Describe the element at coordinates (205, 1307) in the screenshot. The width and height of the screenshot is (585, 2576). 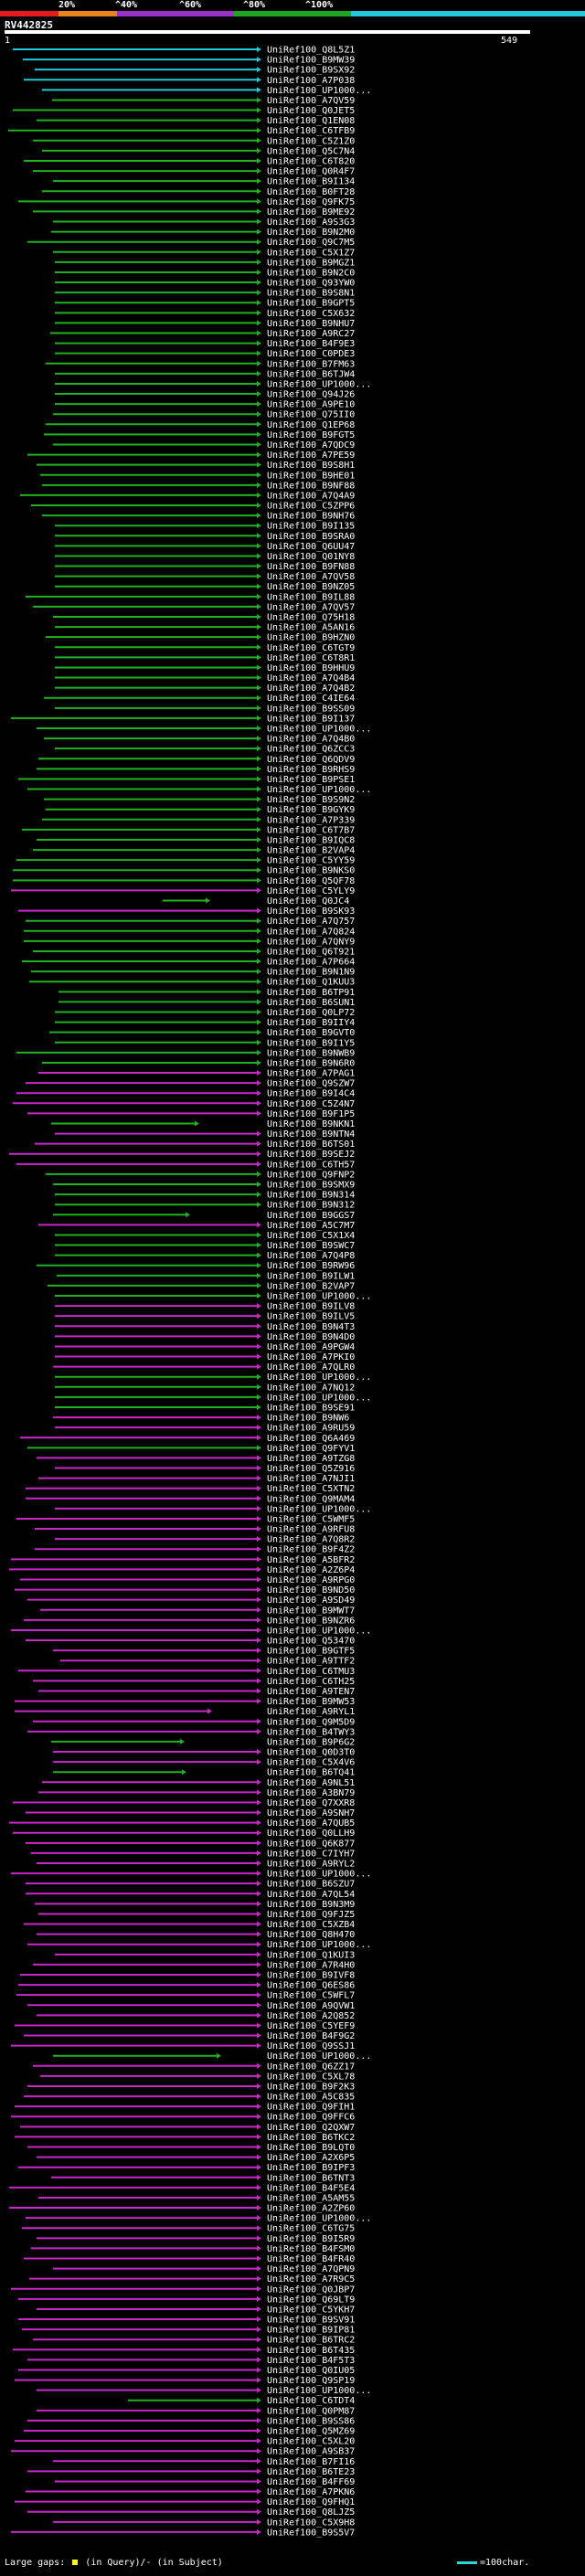
I see `hit-row: UniRef100_B9ILV8` at that location.